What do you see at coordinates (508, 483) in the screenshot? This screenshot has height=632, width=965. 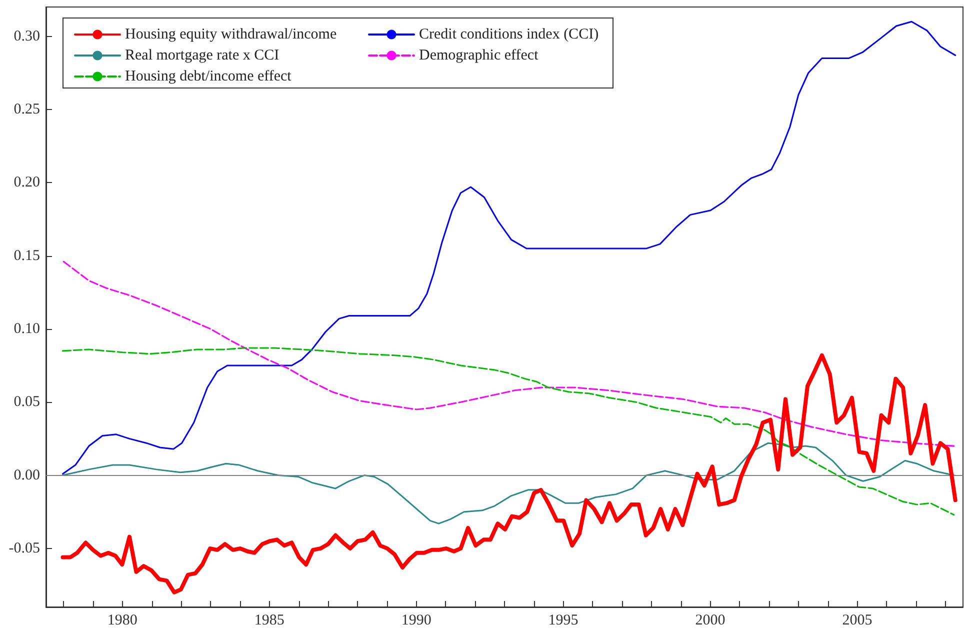 I see `line-series` at bounding box center [508, 483].